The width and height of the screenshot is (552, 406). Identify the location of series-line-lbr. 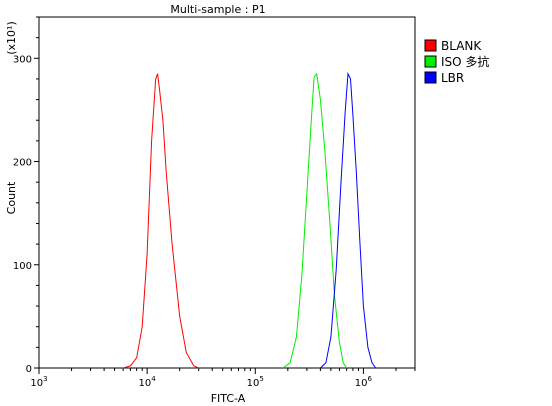
(348, 220).